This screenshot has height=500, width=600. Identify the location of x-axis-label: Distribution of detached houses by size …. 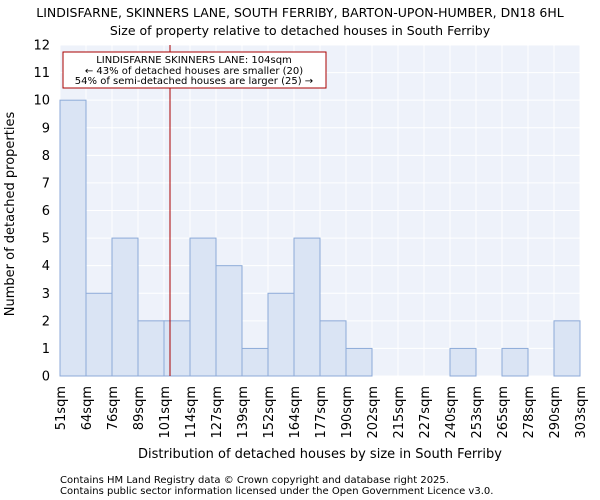
(320, 454).